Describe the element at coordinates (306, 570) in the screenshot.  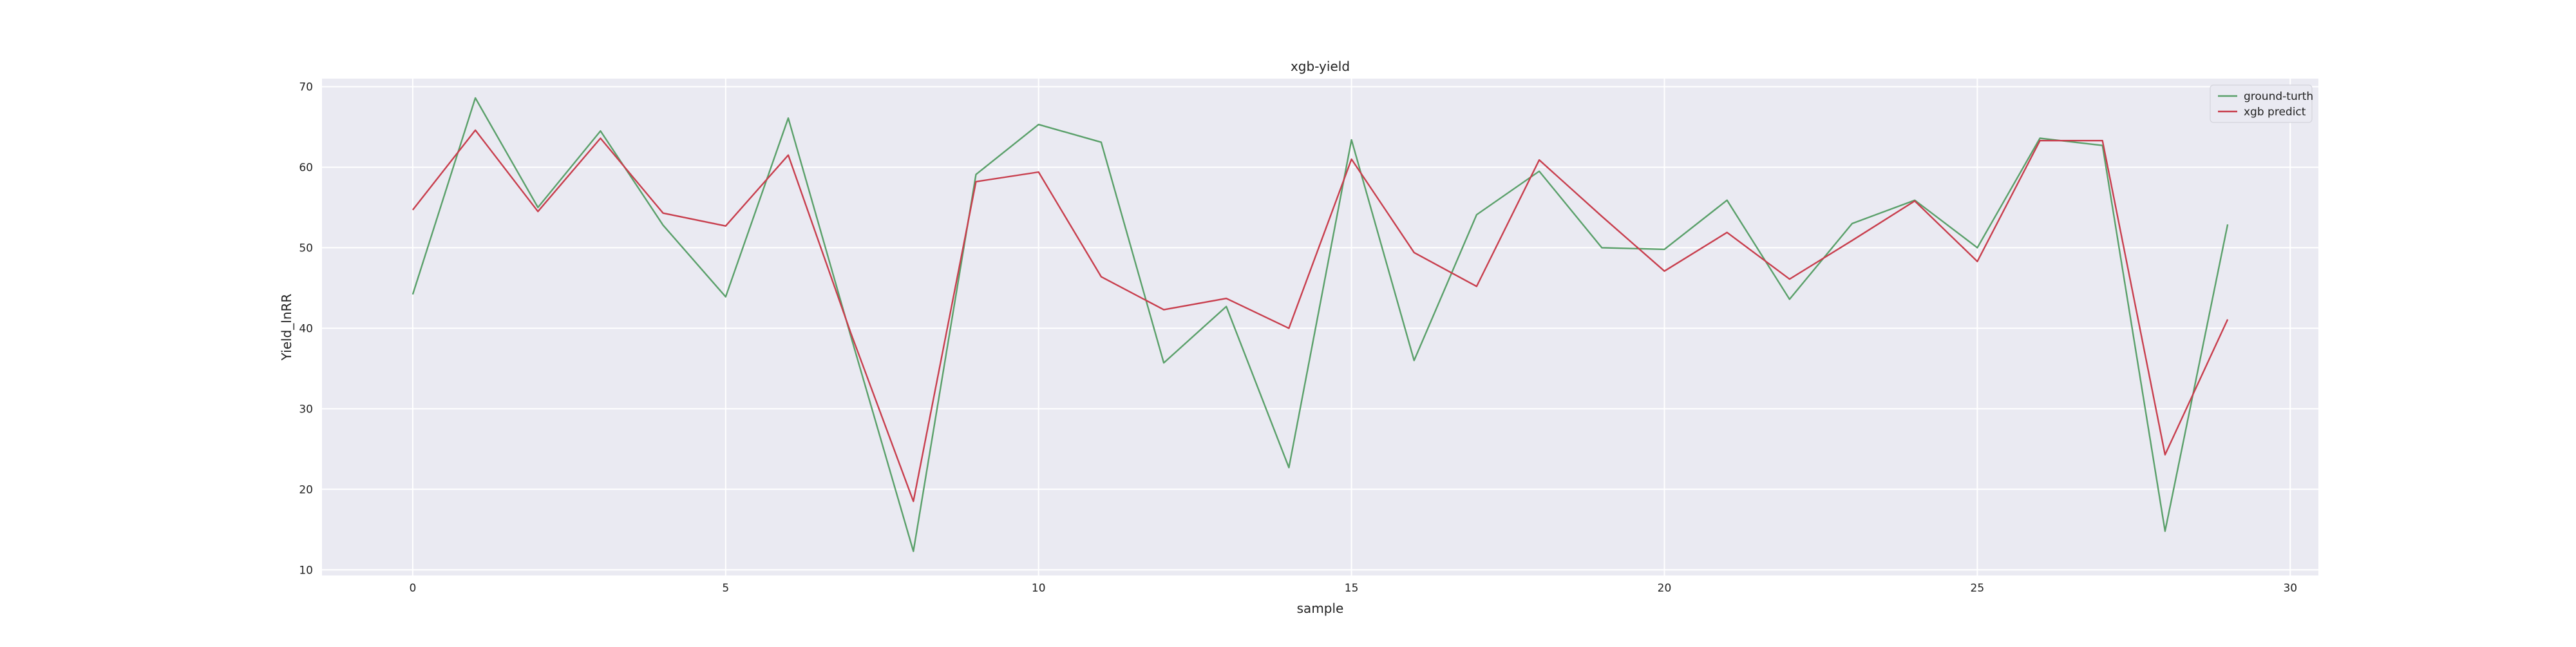
I see `y-tick-label: 10` at that location.